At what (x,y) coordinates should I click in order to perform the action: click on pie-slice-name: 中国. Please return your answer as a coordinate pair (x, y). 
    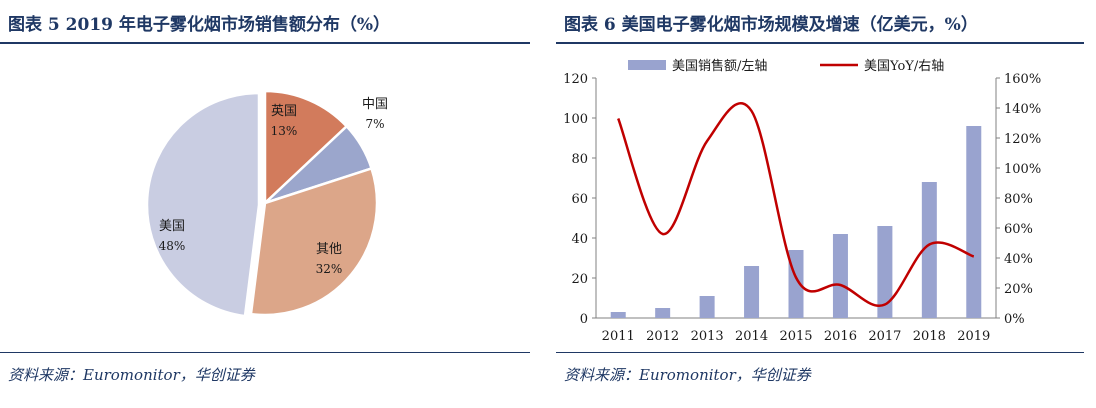
    Looking at the image, I should click on (375, 104).